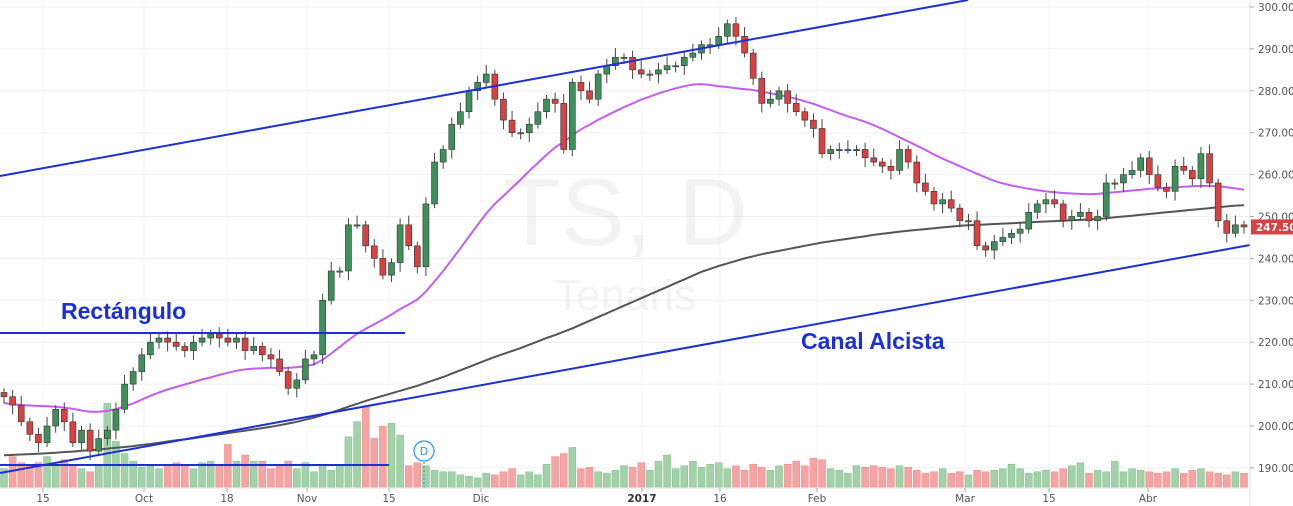  Describe the element at coordinates (42, 499) in the screenshot. I see `x-tick-label: 15` at that location.